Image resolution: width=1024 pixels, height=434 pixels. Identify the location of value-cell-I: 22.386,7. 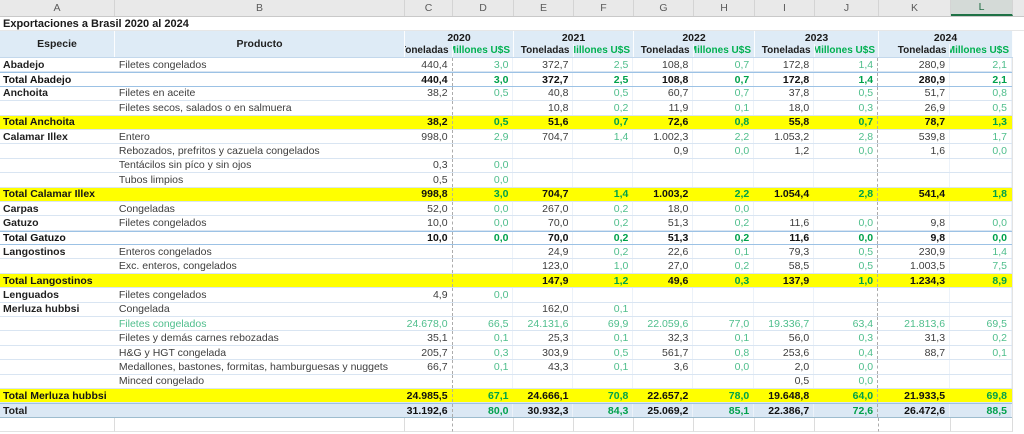
(784, 410).